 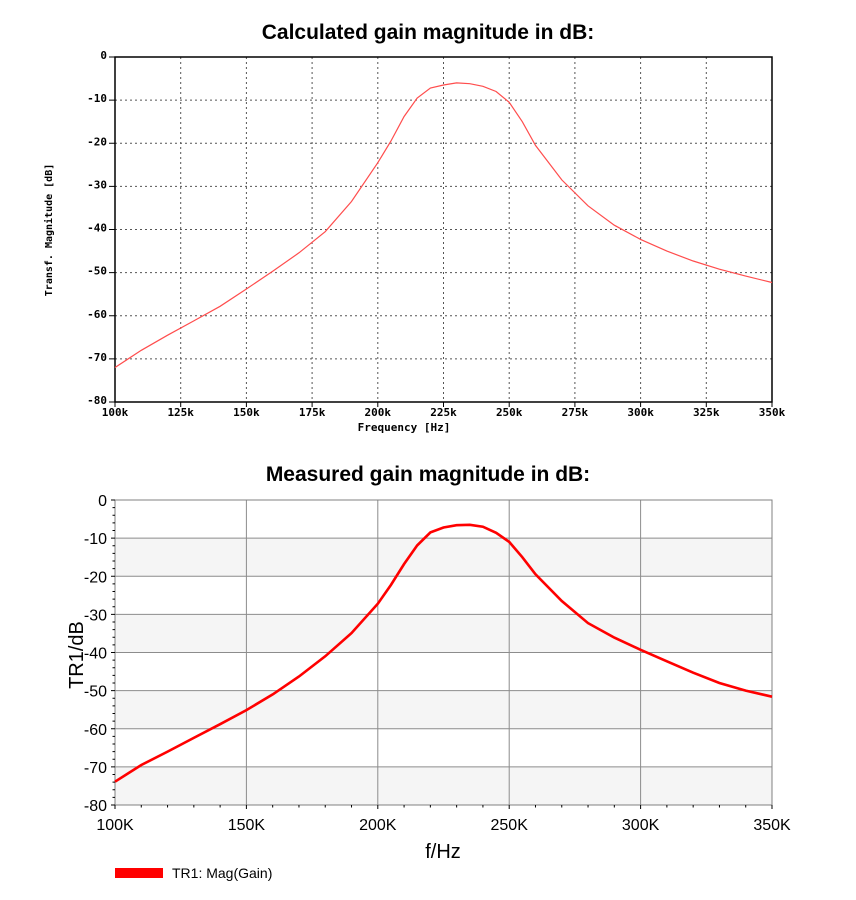 What do you see at coordinates (404, 427) in the screenshot?
I see `calculated-chart-xlabel: Frequency [Hz]` at bounding box center [404, 427].